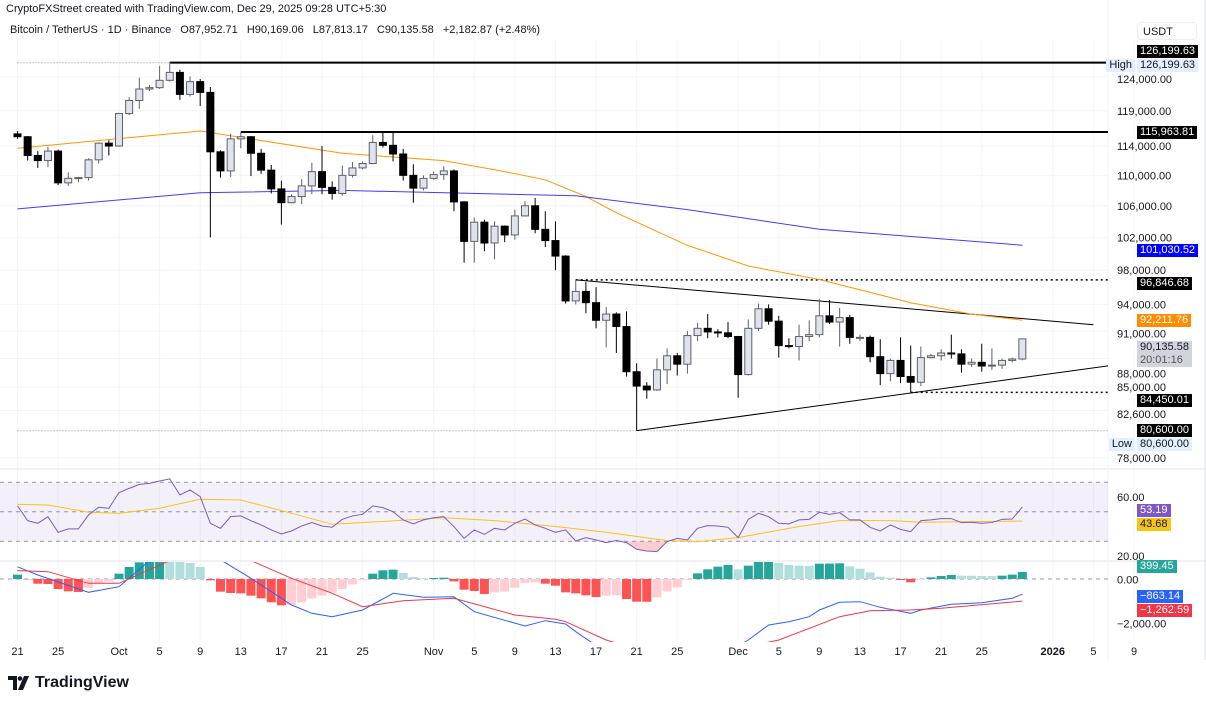 The width and height of the screenshot is (1206, 703). Describe the element at coordinates (1144, 207) in the screenshot. I see `price-tick-label: 106,000.00` at that location.